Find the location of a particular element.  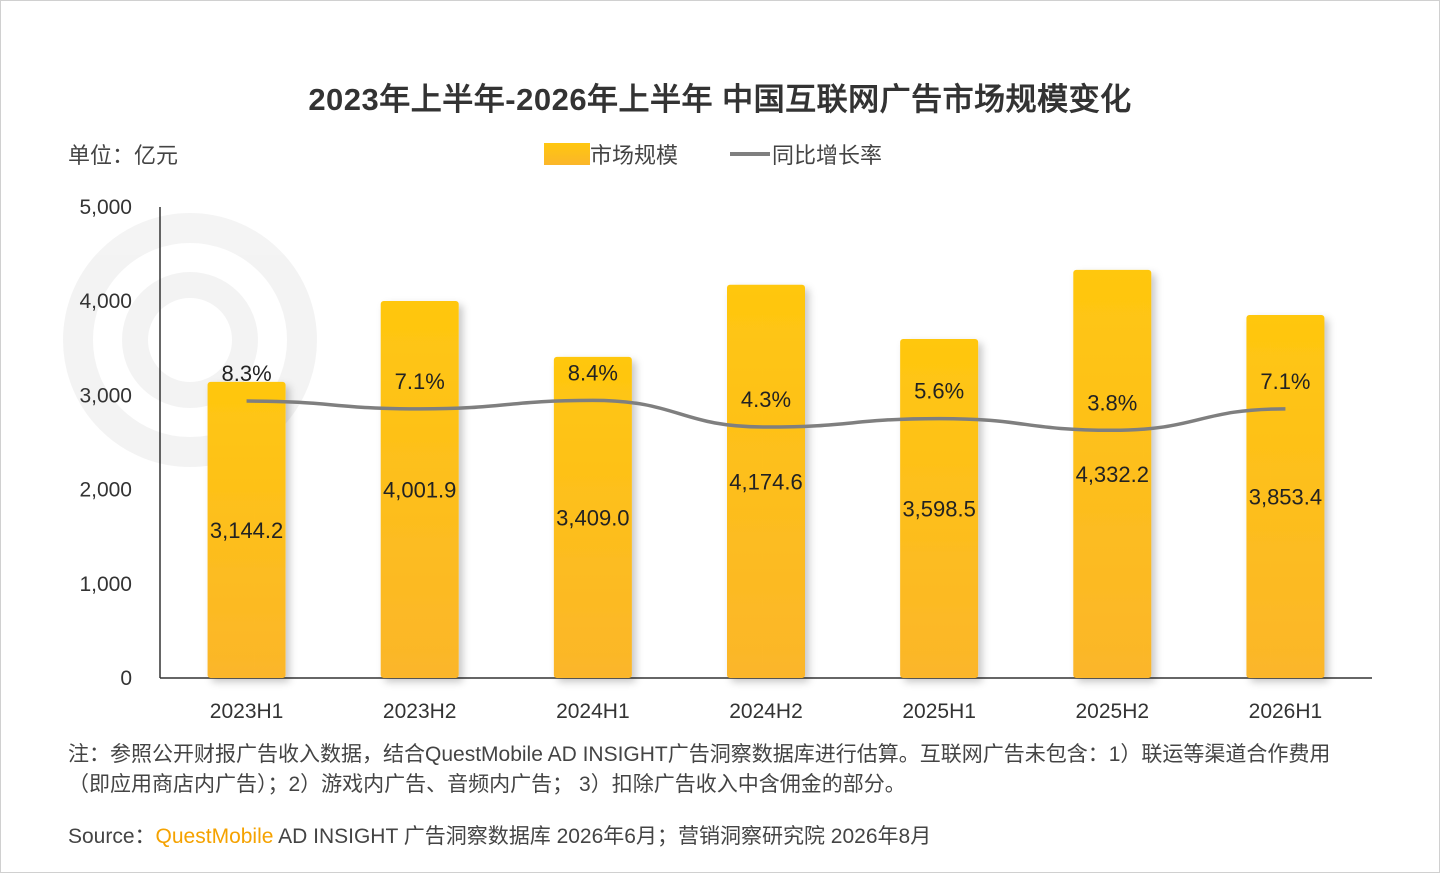

bar-2026H1 is located at coordinates (1285, 496).